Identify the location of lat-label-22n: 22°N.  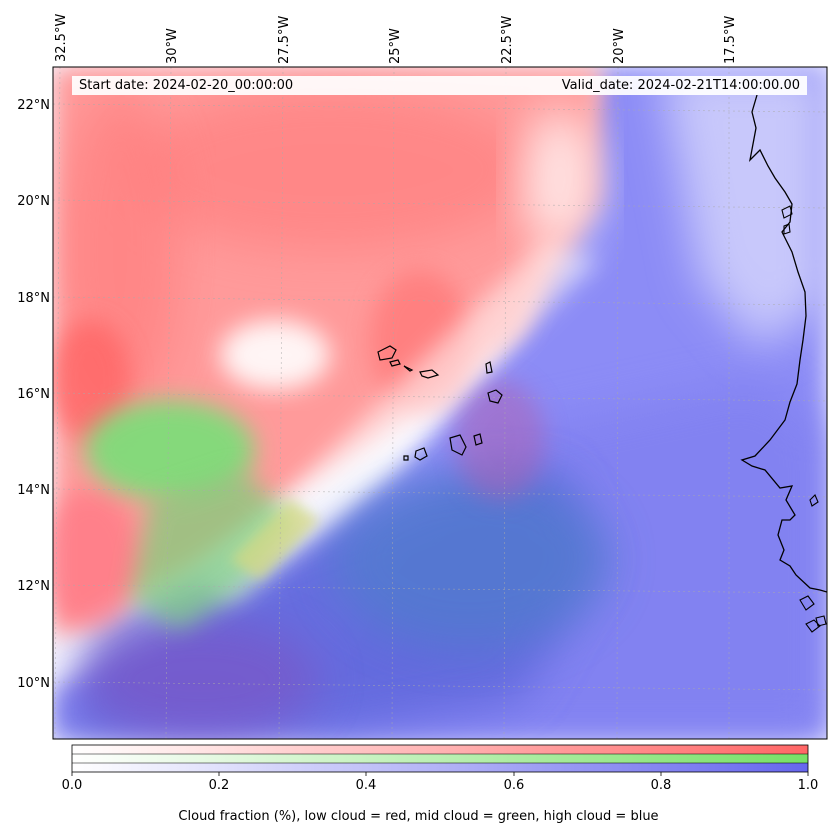
(33, 105).